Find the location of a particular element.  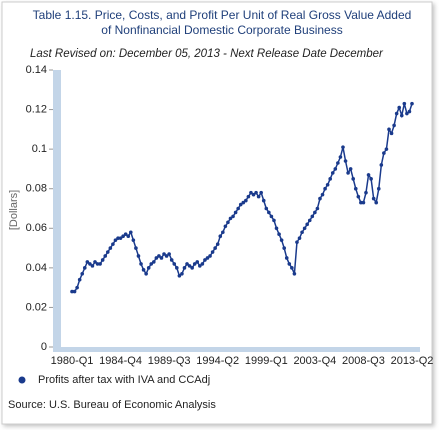

x-tick-label: 1989-Q3 is located at coordinates (169, 361).